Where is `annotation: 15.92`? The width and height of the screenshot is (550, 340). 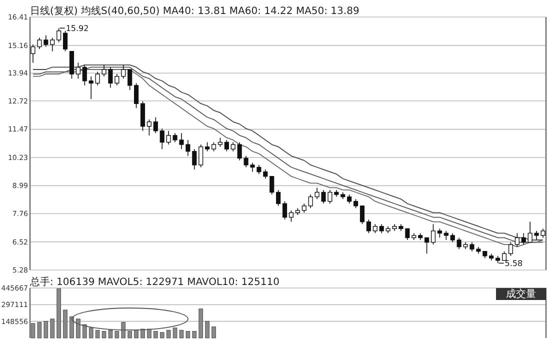
annotation: 15.92 is located at coordinates (77, 28).